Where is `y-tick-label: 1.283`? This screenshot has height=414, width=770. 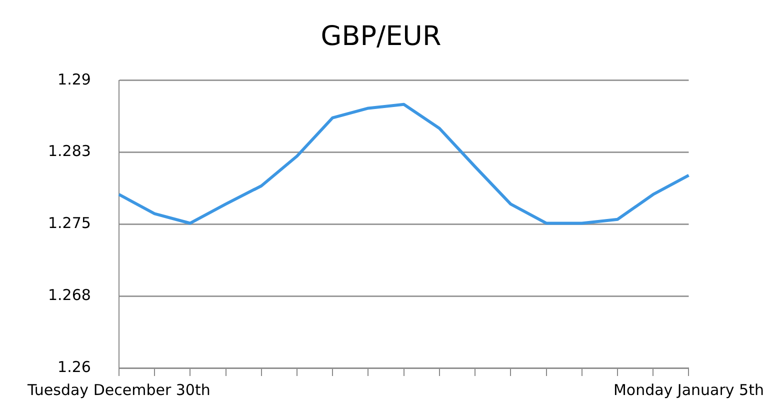 y-tick-label: 1.283 is located at coordinates (69, 151).